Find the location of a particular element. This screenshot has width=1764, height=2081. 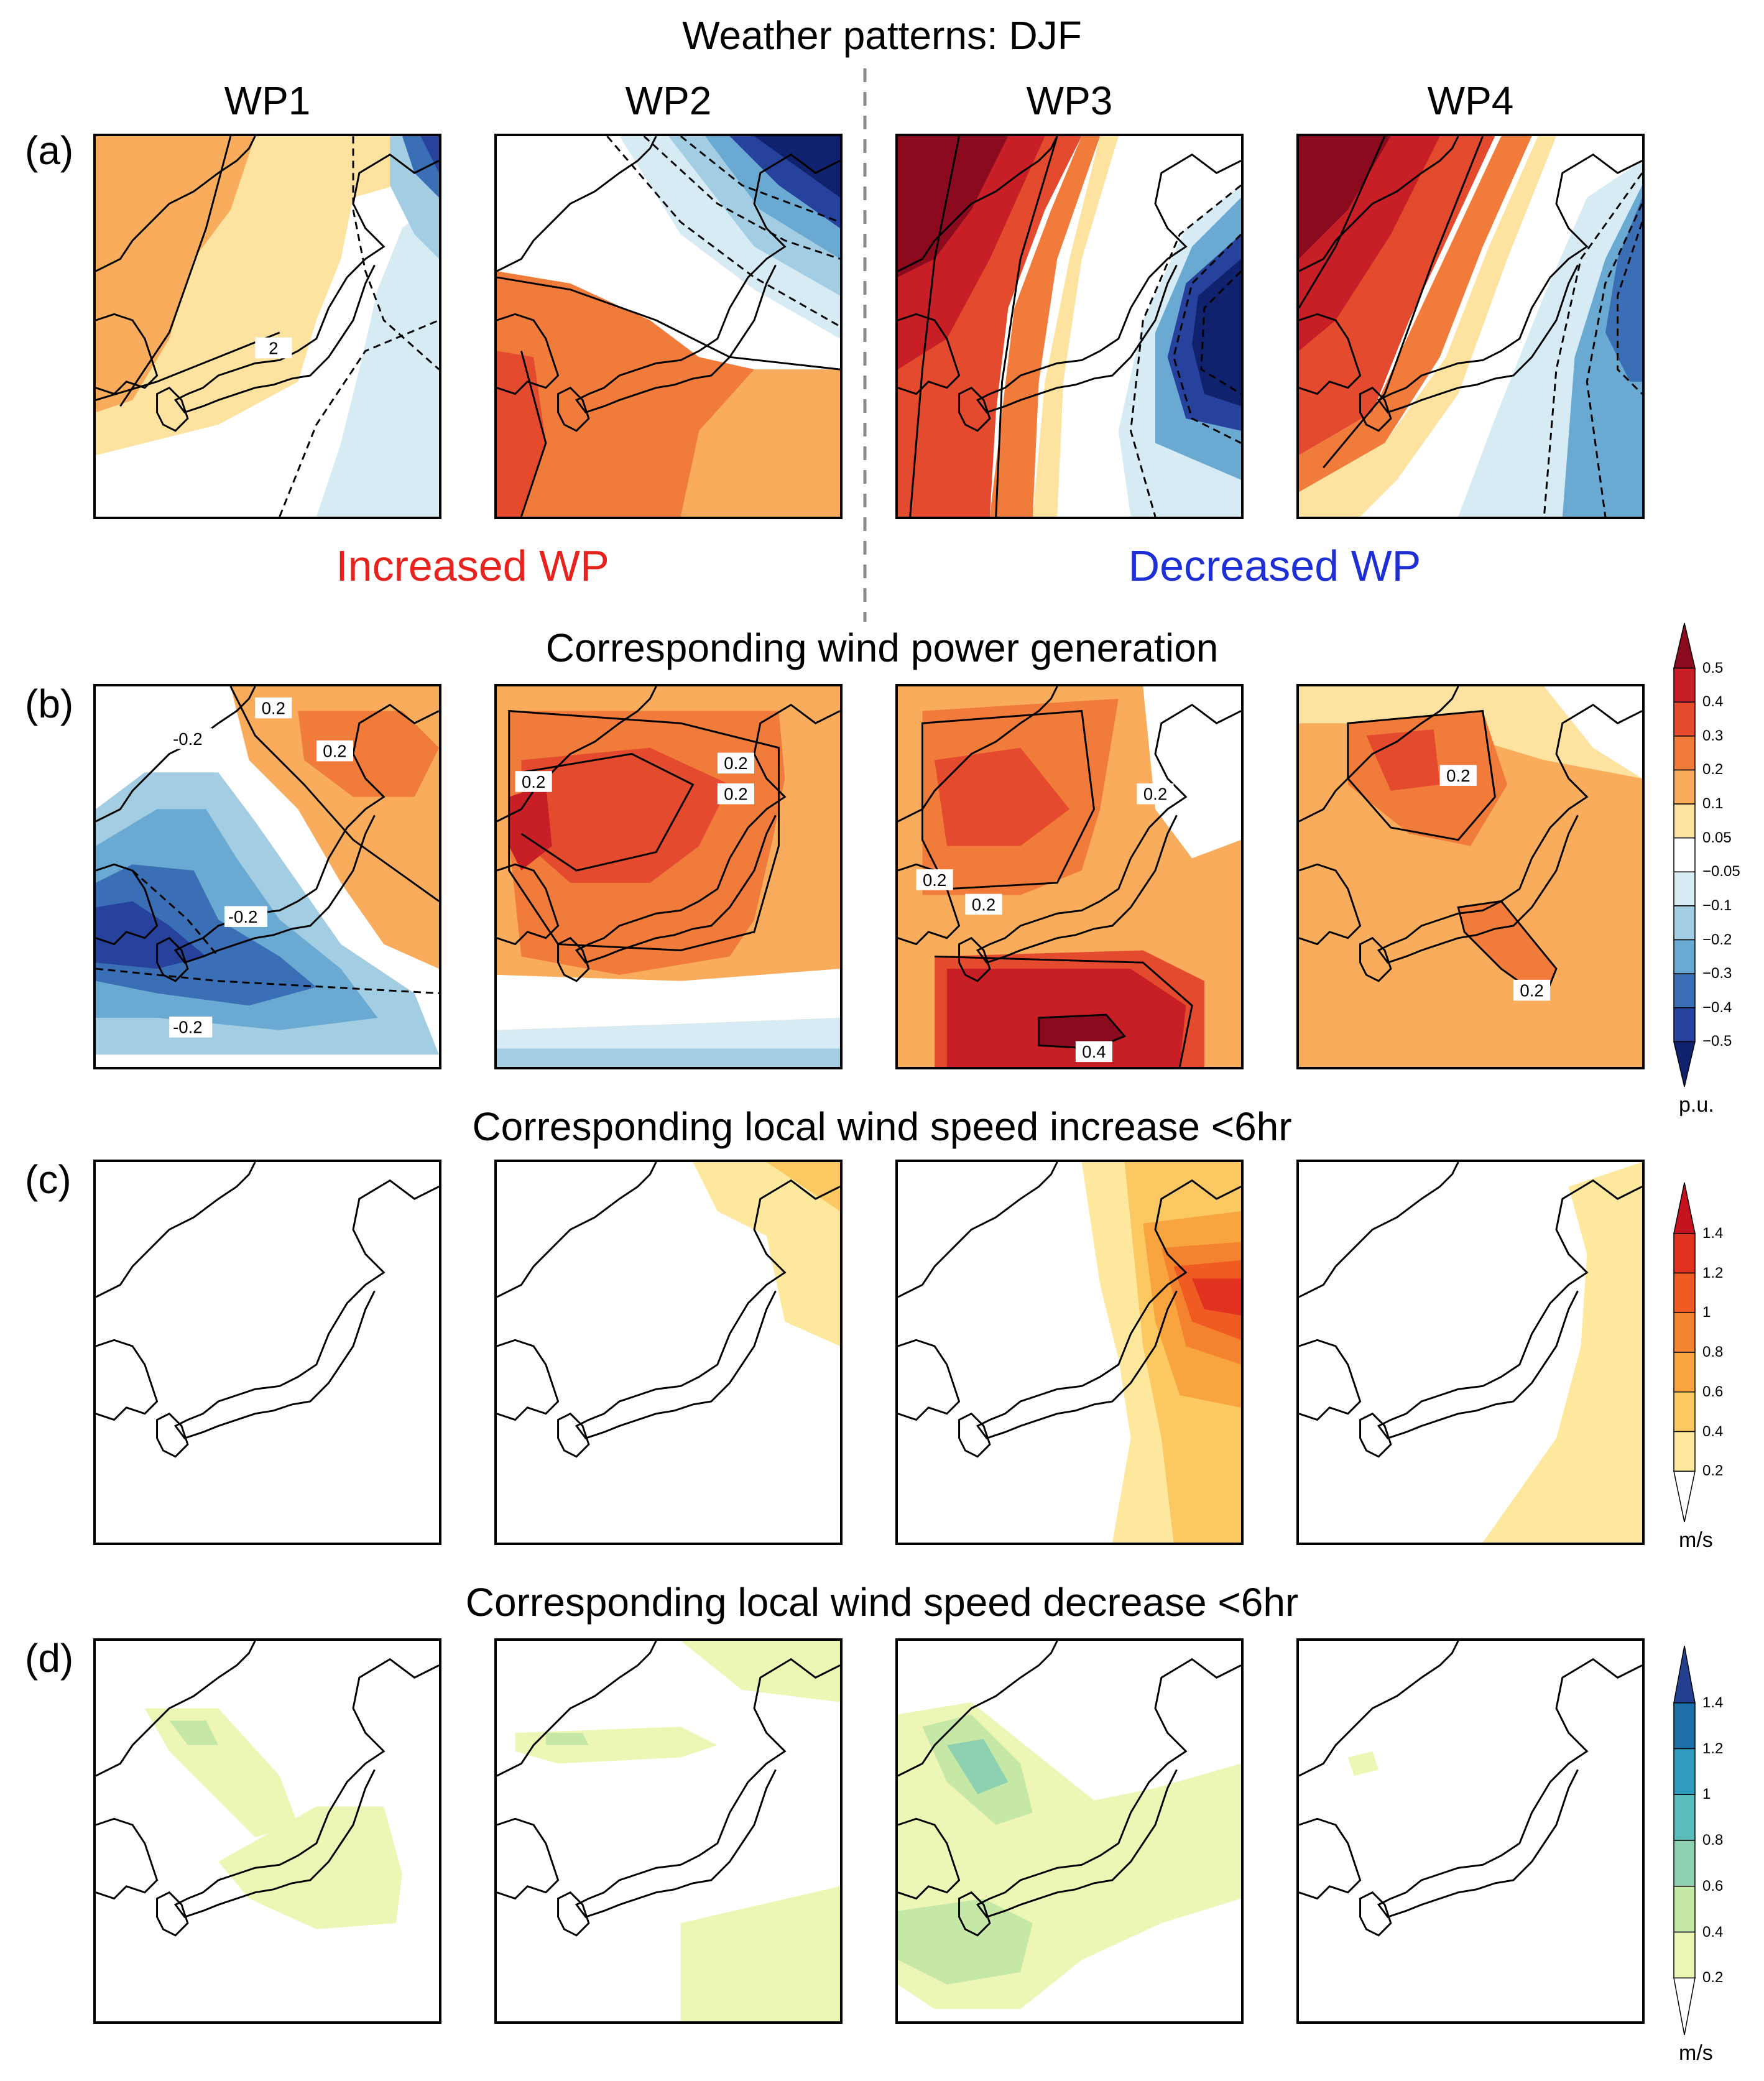

cbar-power-unit: p.u. is located at coordinates (1697, 1105).